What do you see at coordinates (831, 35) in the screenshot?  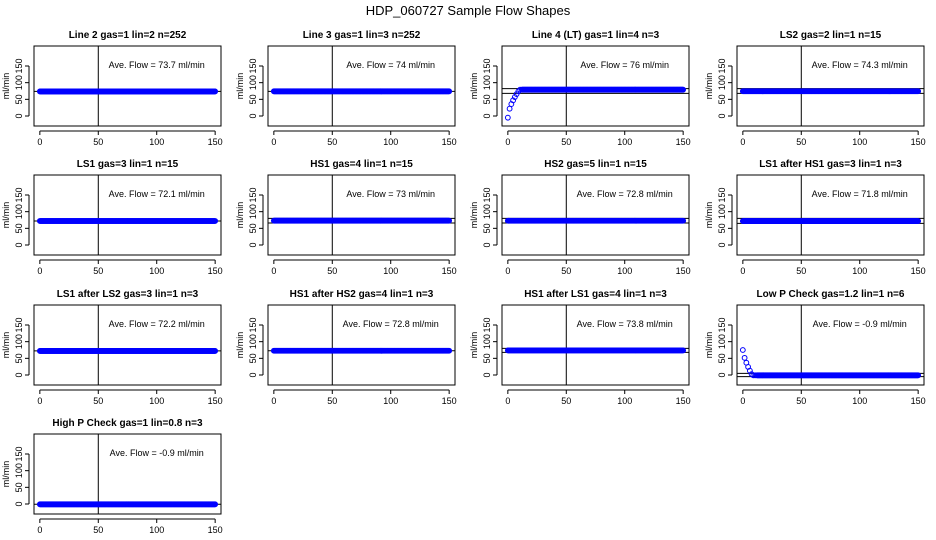 I see `panel-title: LS2 gas=2 lin=1 n=15` at bounding box center [831, 35].